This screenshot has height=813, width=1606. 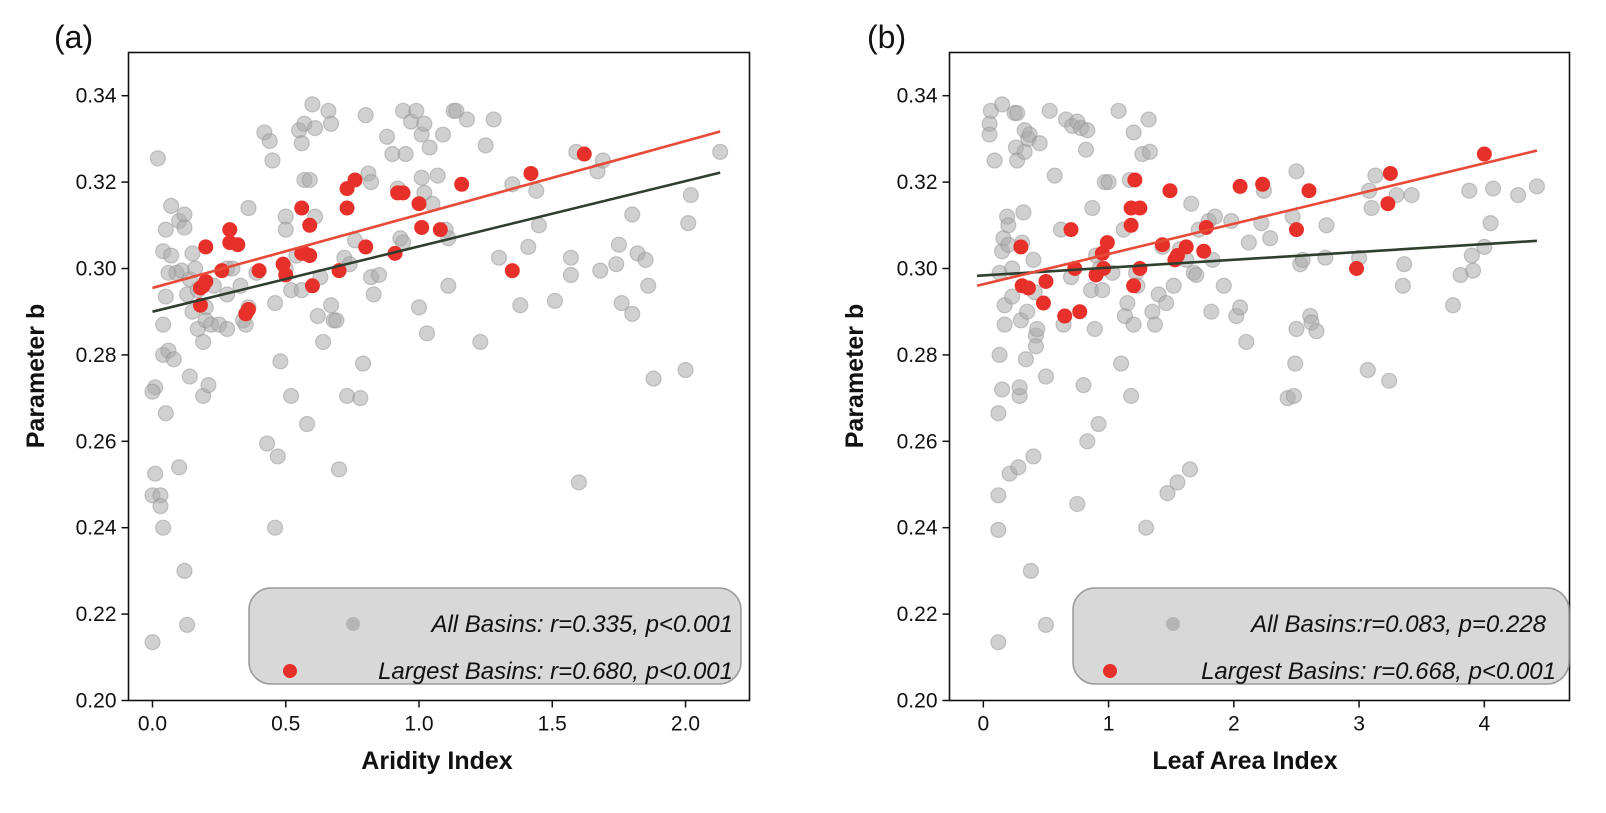 I want to click on x-tick-label: 0, so click(x=983, y=724).